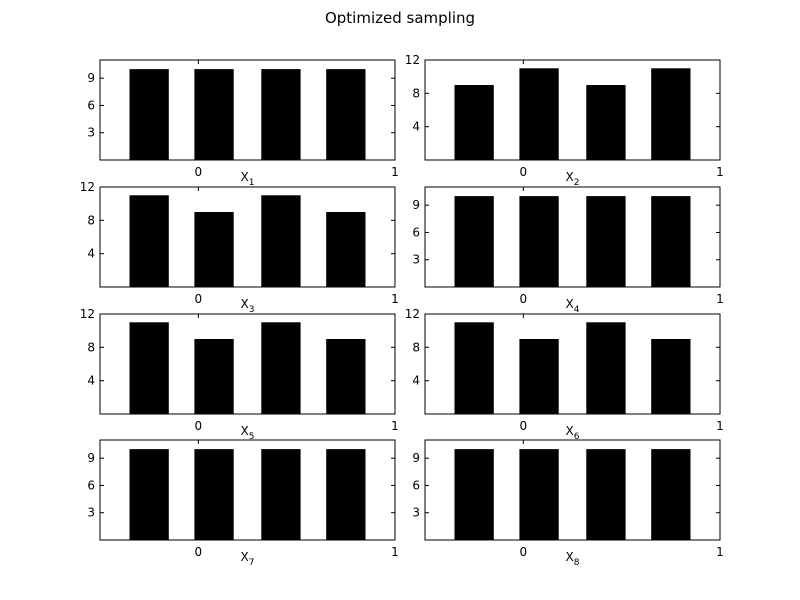 Image resolution: width=800 pixels, height=600 pixels. I want to click on ytick-label-5: 8, so click(91, 347).